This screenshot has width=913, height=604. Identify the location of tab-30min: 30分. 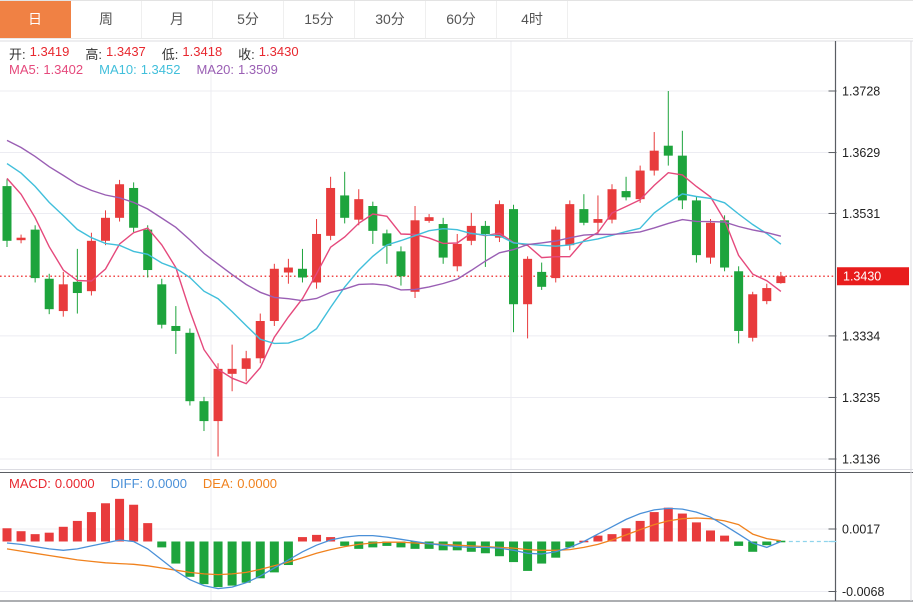
(390, 19).